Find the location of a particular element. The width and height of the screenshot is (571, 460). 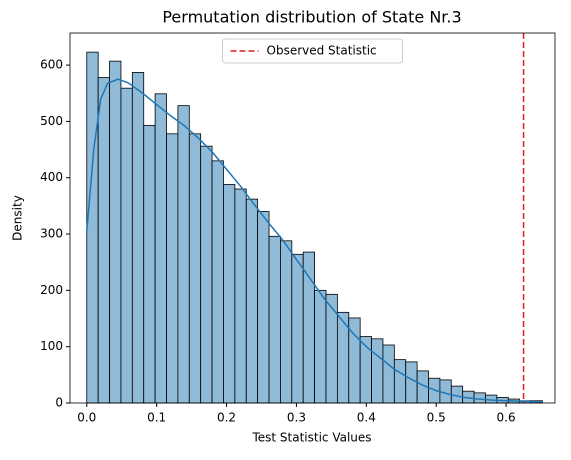

x-tick-label: 0.0 is located at coordinates (86, 418).